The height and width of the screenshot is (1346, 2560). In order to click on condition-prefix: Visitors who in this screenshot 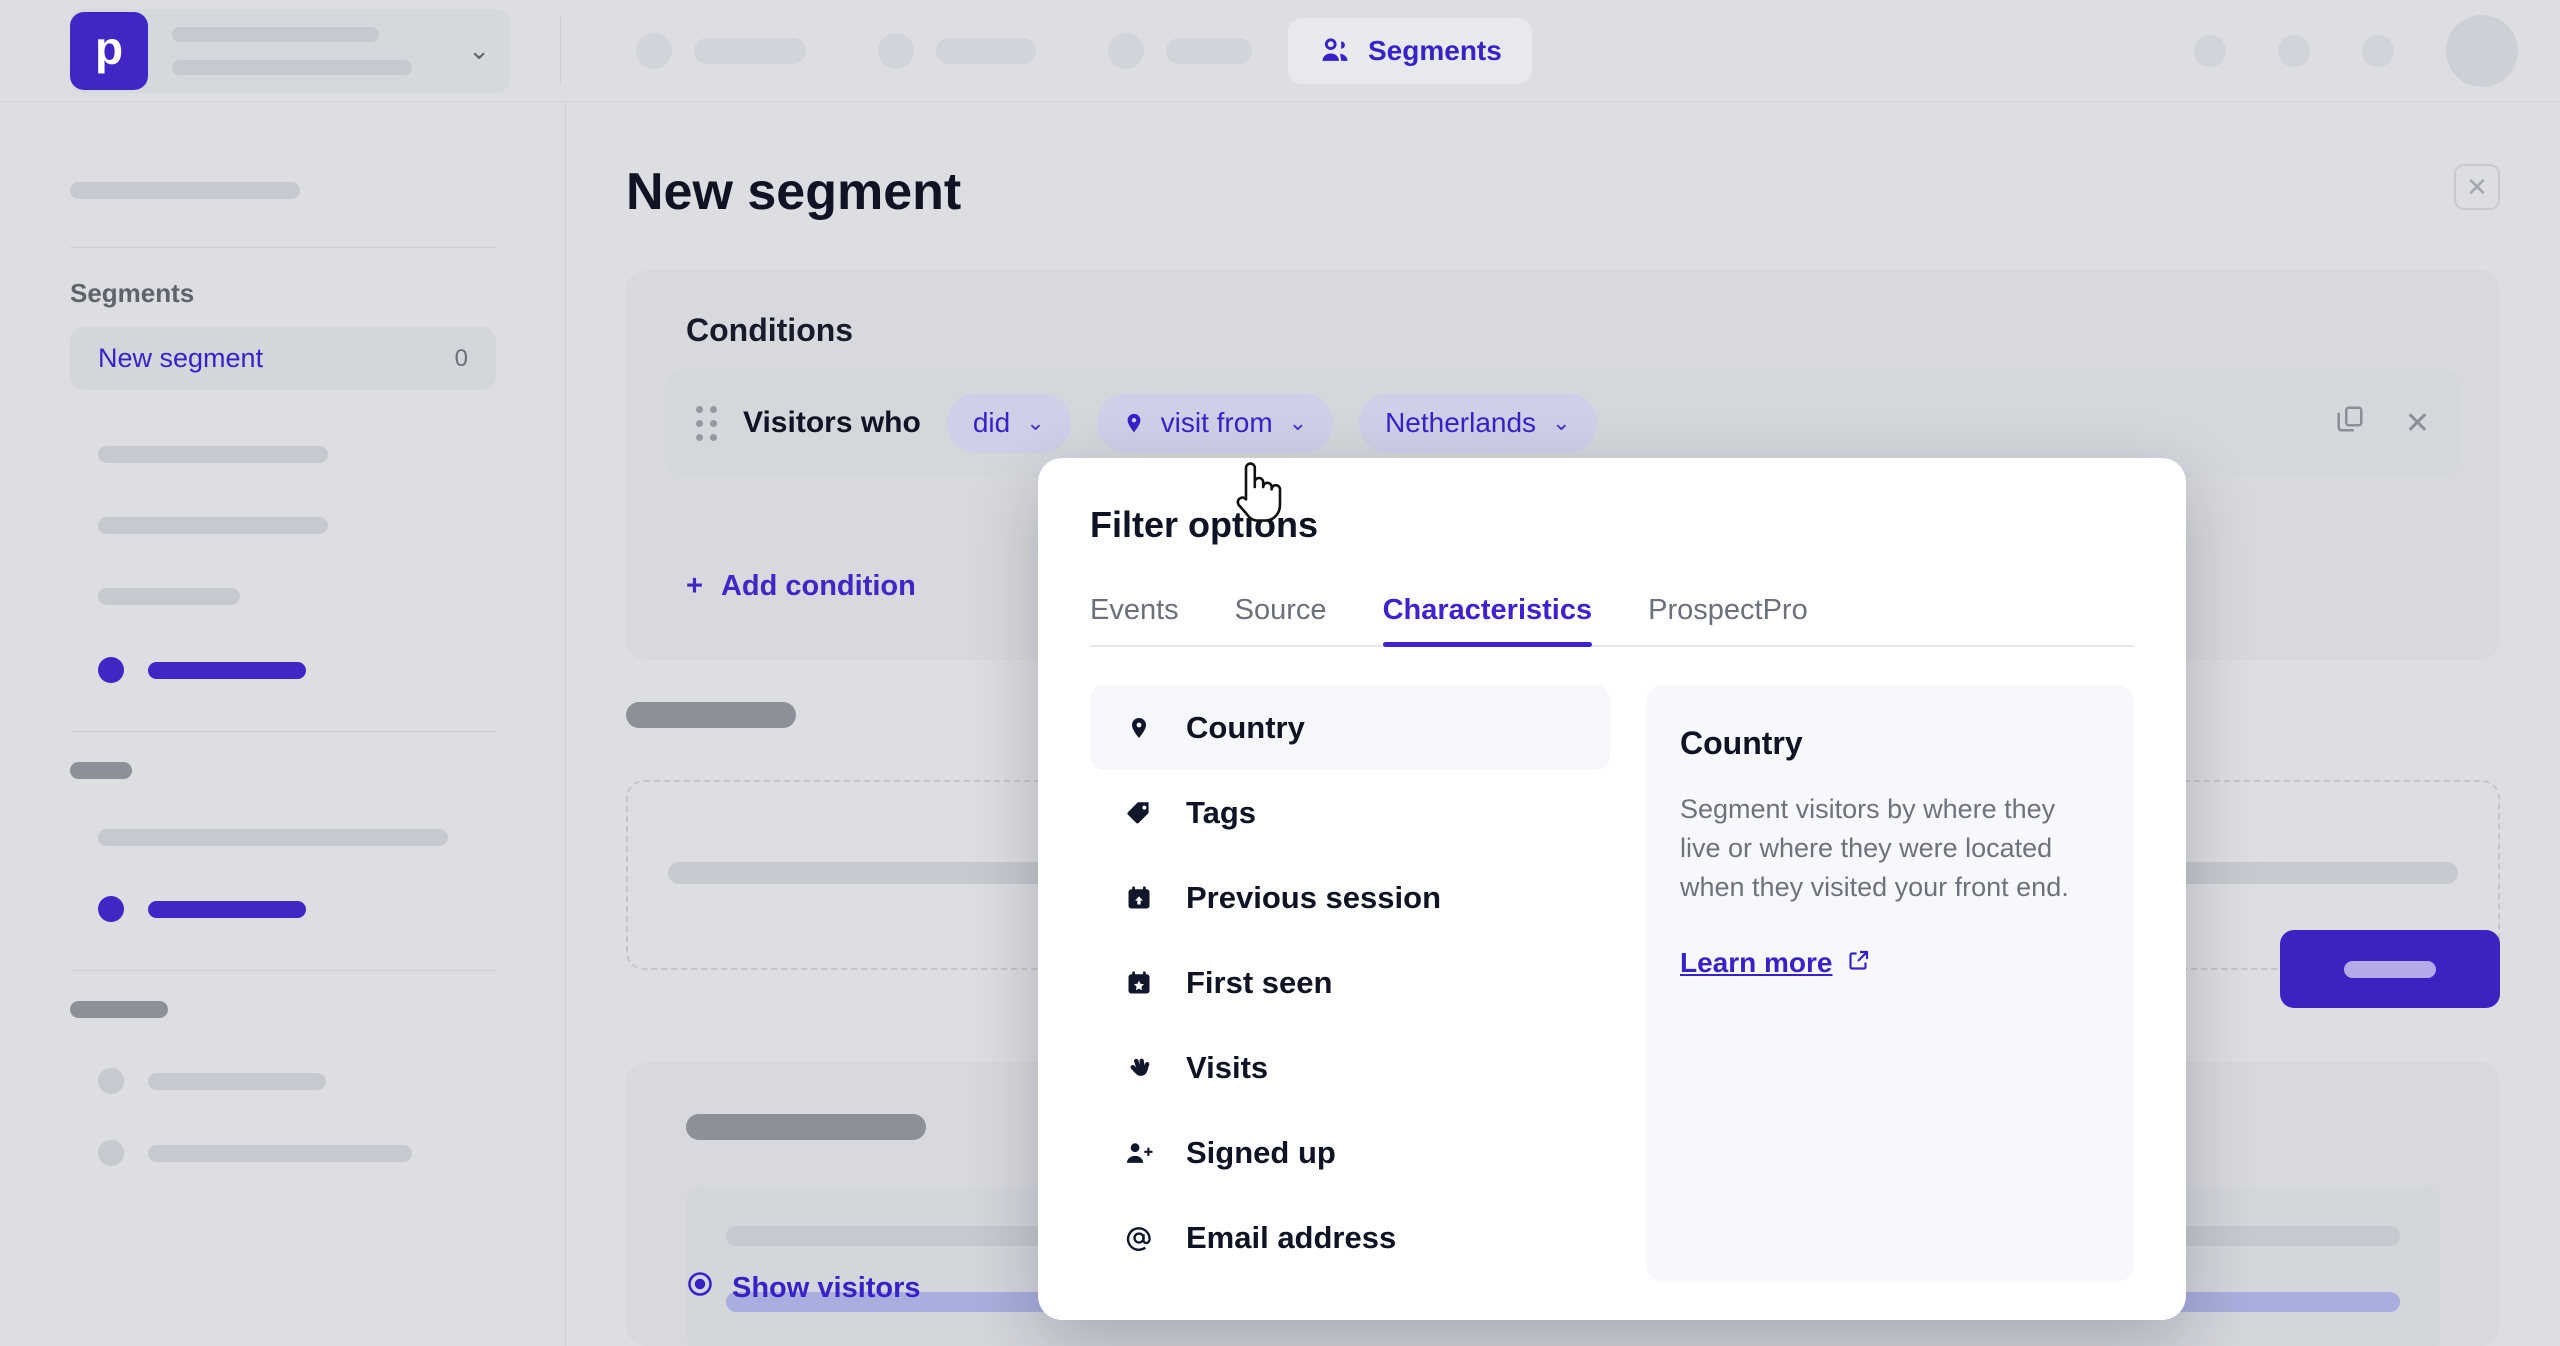, I will do `click(832, 422)`.